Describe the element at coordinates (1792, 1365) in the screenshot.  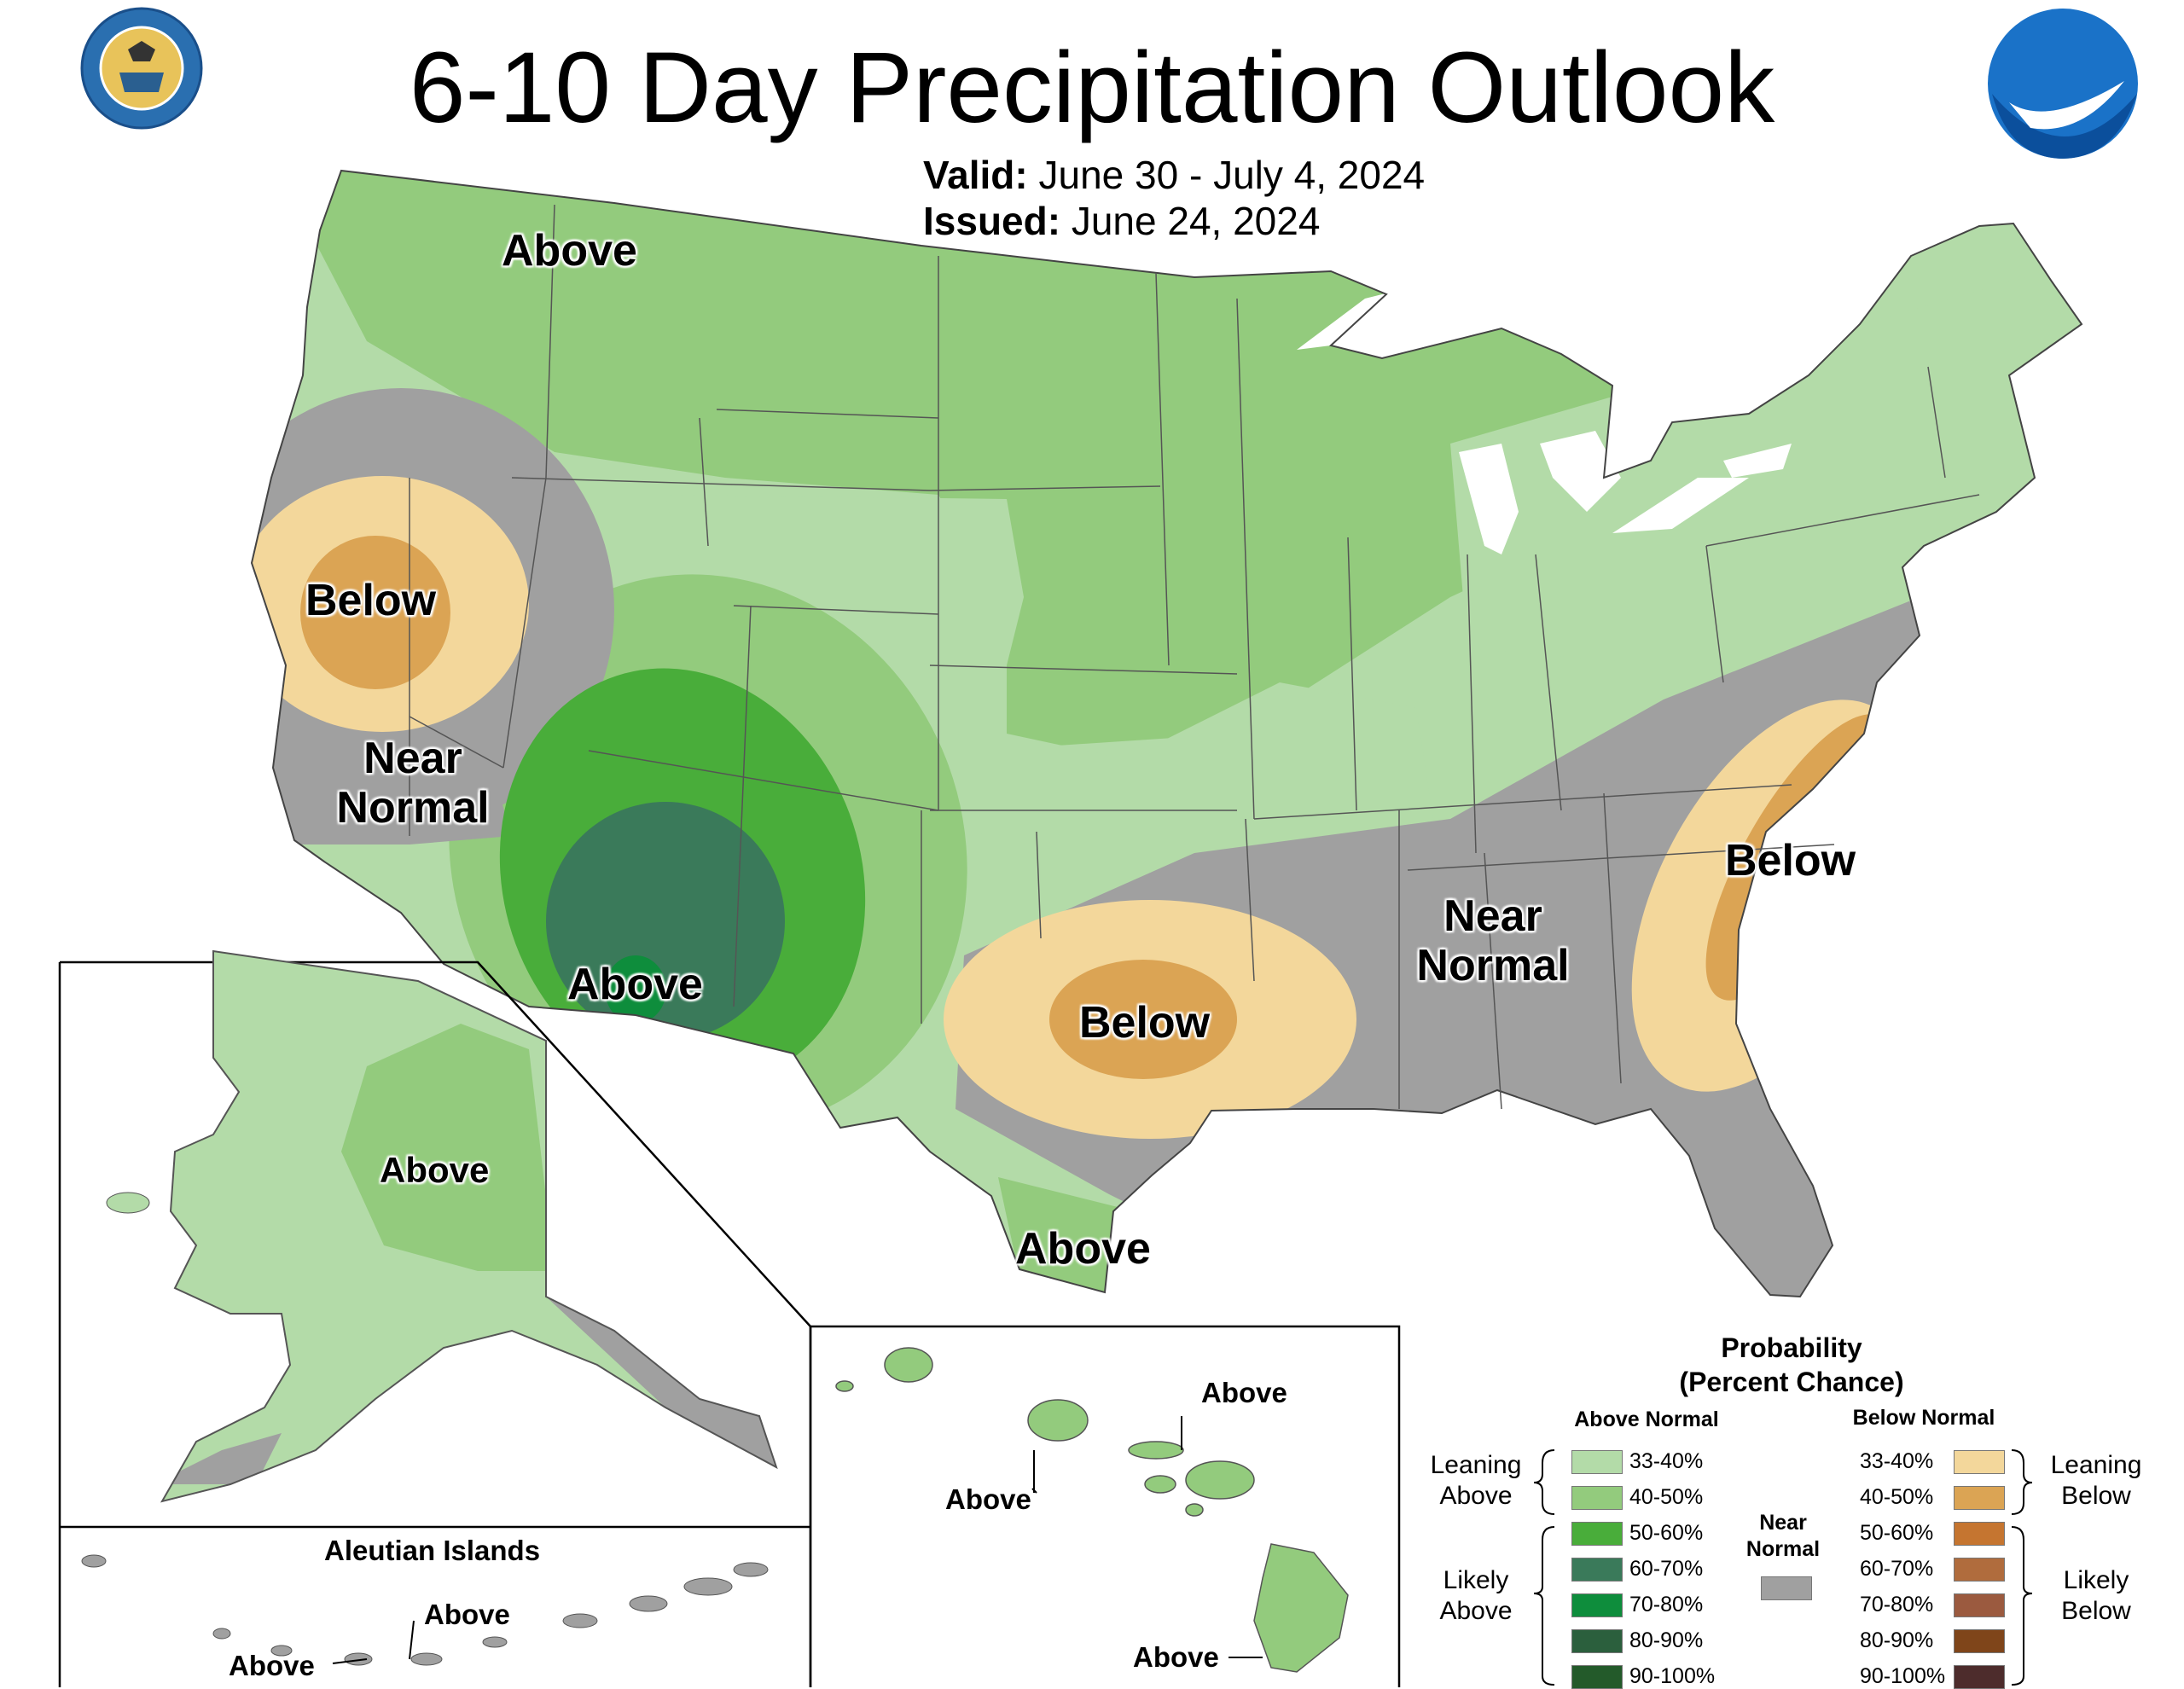
I see `legend-title: Probability (Percent Chance)` at that location.